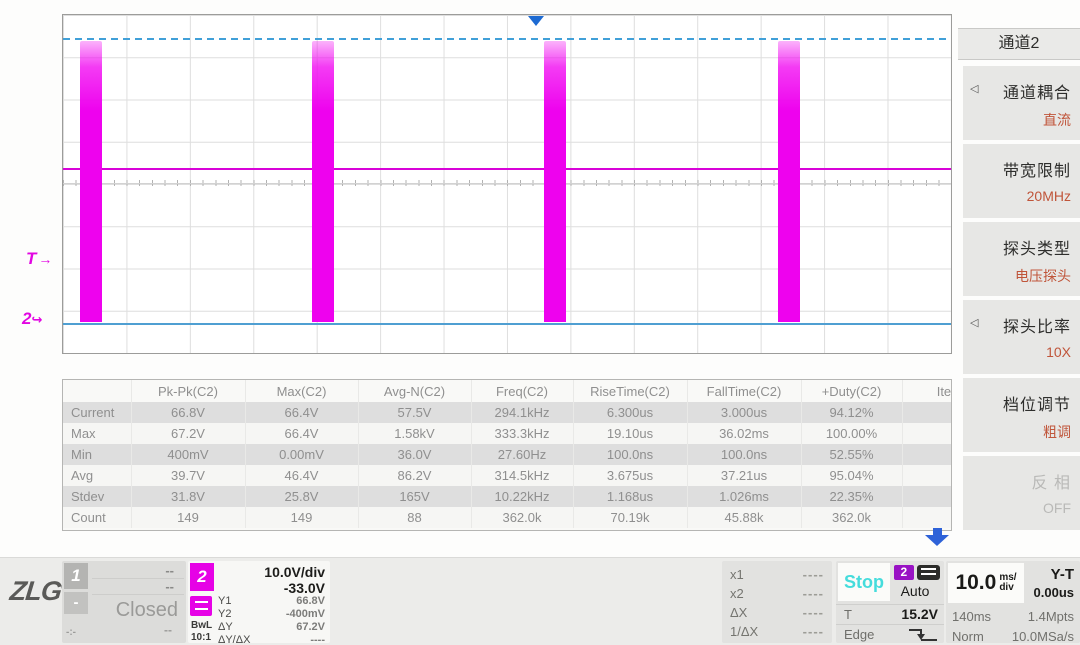 Image resolution: width=1080 pixels, height=645 pixels. Describe the element at coordinates (37, 591) in the screenshot. I see `zlg-logo: ZLG®` at that location.